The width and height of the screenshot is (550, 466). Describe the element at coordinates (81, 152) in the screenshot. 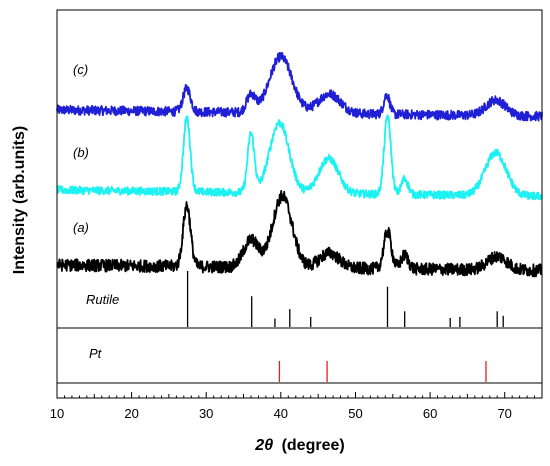

I see `series-label-b: (b)` at that location.